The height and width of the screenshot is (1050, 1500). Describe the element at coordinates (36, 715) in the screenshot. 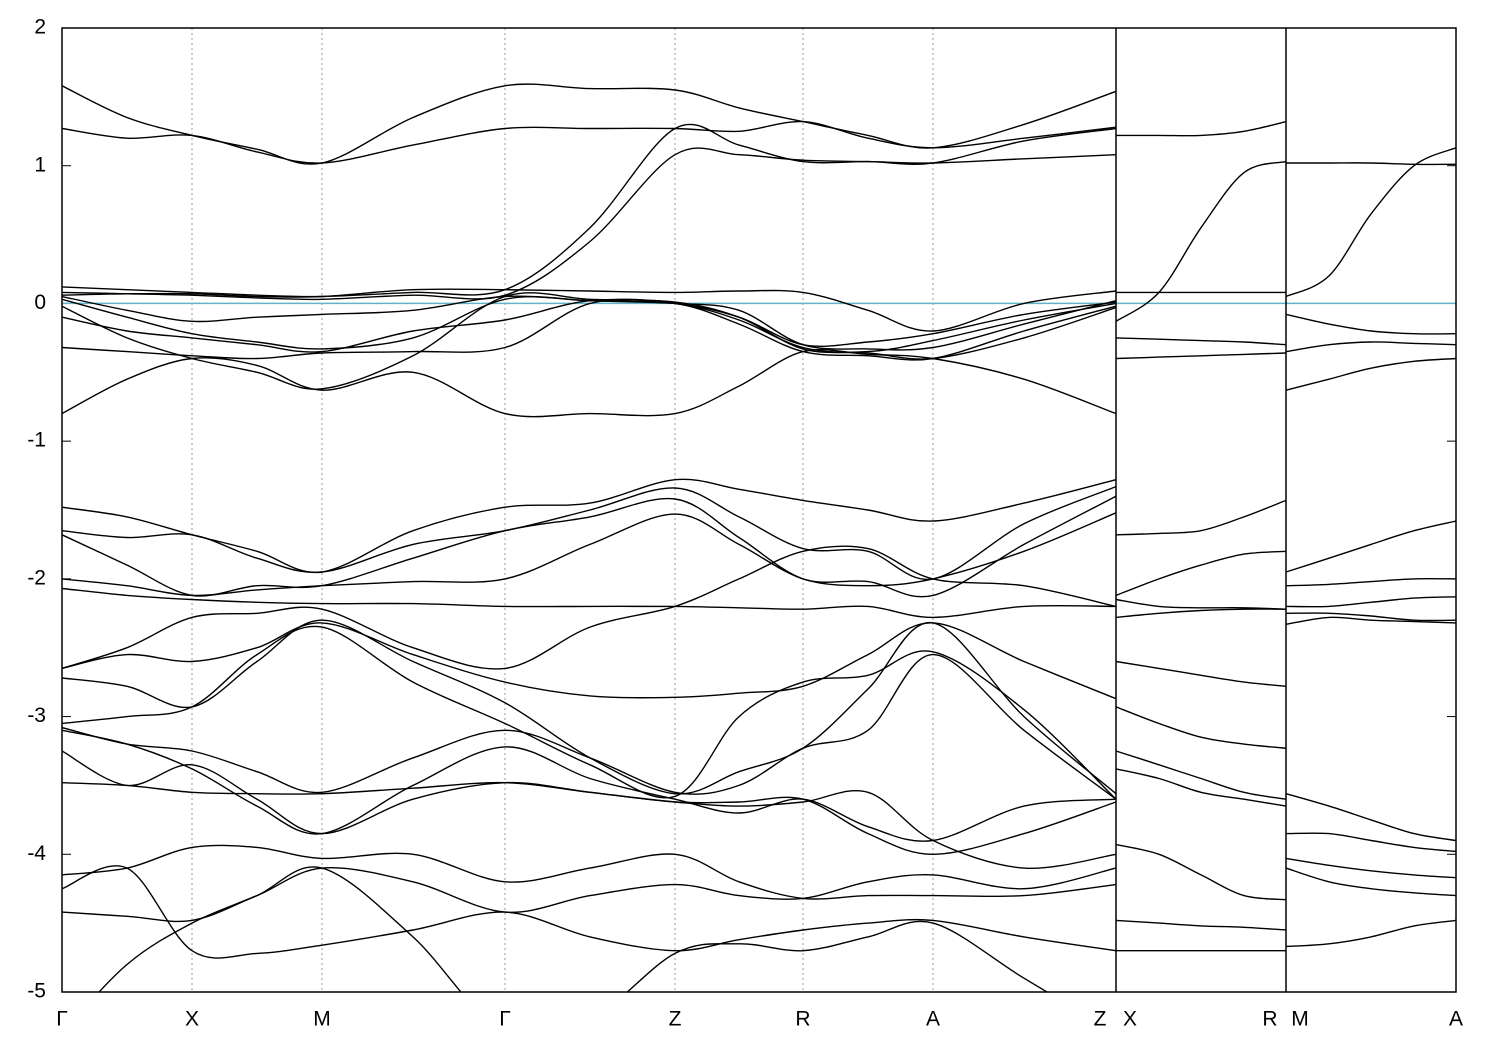

I see `y-tick-label: -3` at that location.